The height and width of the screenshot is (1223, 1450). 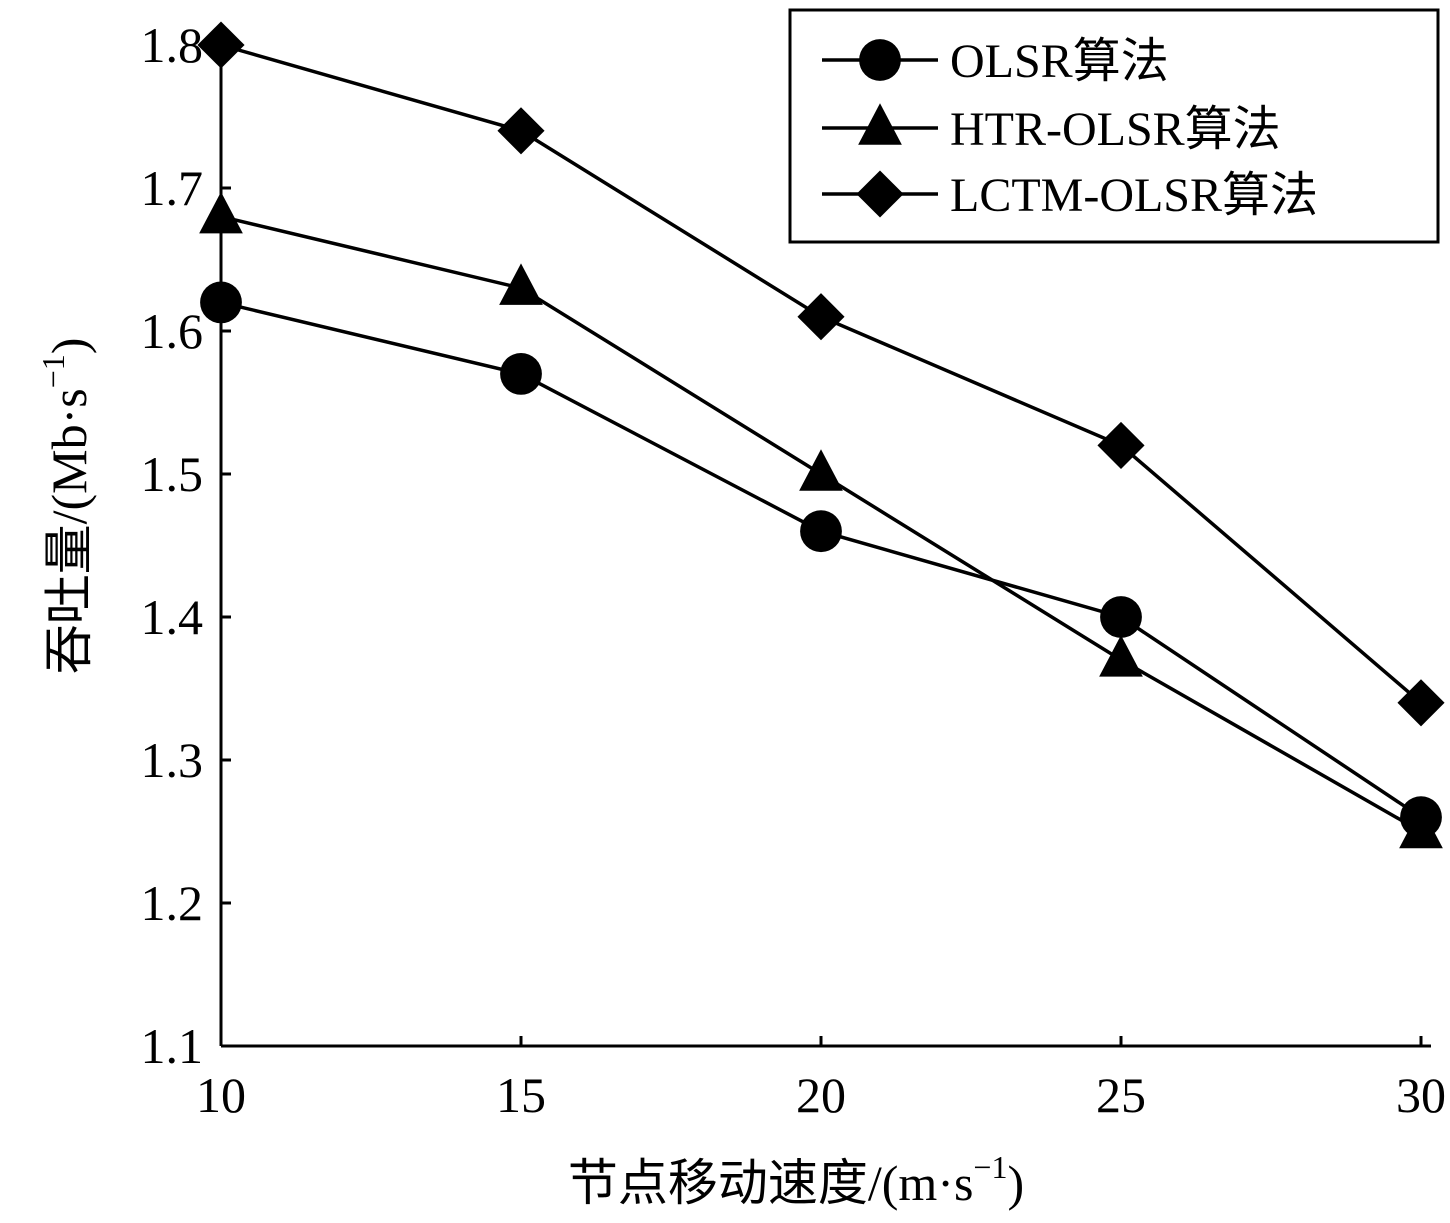 I want to click on legend-marker-diamond, so click(x=880, y=194).